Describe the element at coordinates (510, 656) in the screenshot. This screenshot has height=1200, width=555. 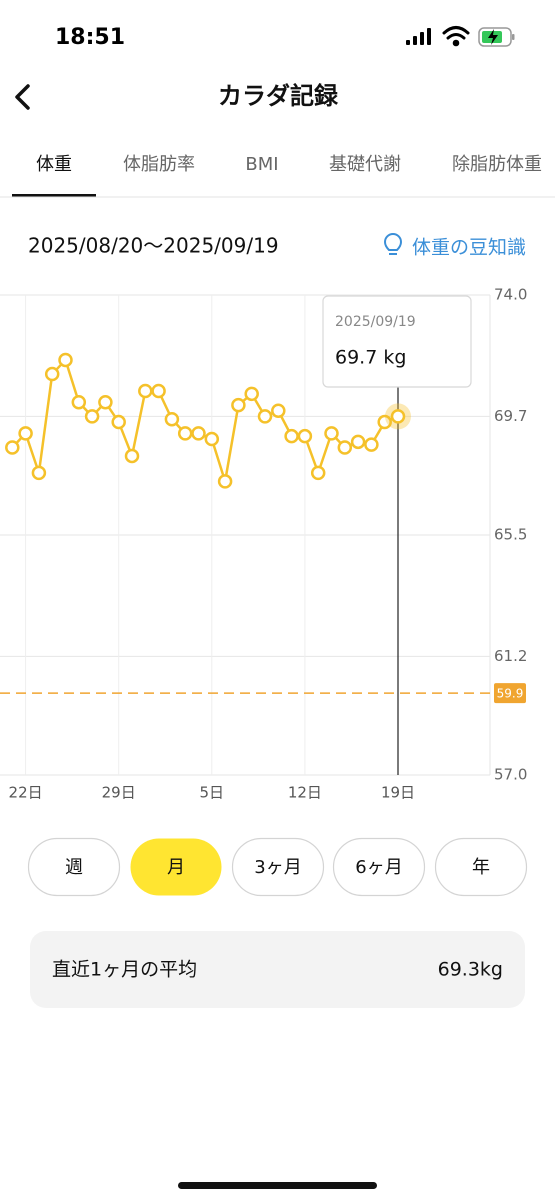
I see `y-tick-label: 61.2` at that location.